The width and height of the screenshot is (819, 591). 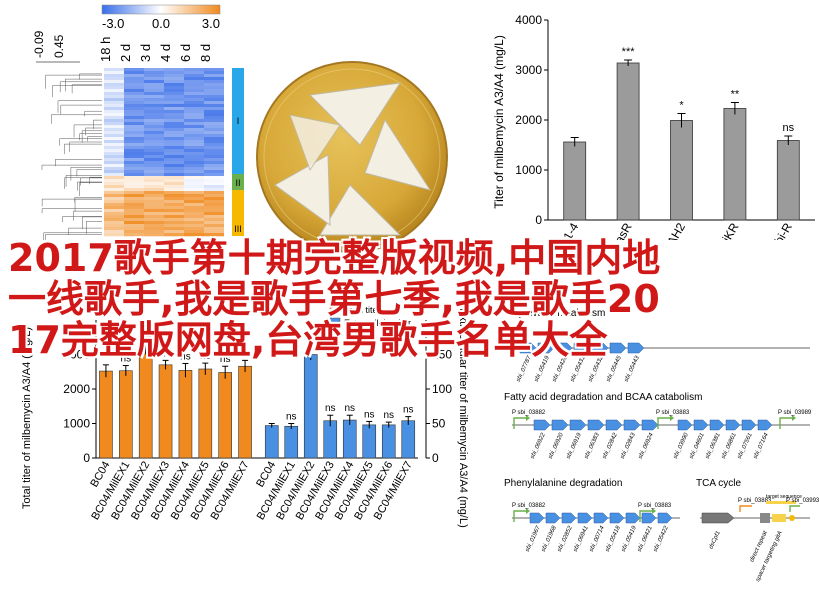 What do you see at coordinates (164, 152) in the screenshot?
I see `heatmap-grid` at bounding box center [164, 152].